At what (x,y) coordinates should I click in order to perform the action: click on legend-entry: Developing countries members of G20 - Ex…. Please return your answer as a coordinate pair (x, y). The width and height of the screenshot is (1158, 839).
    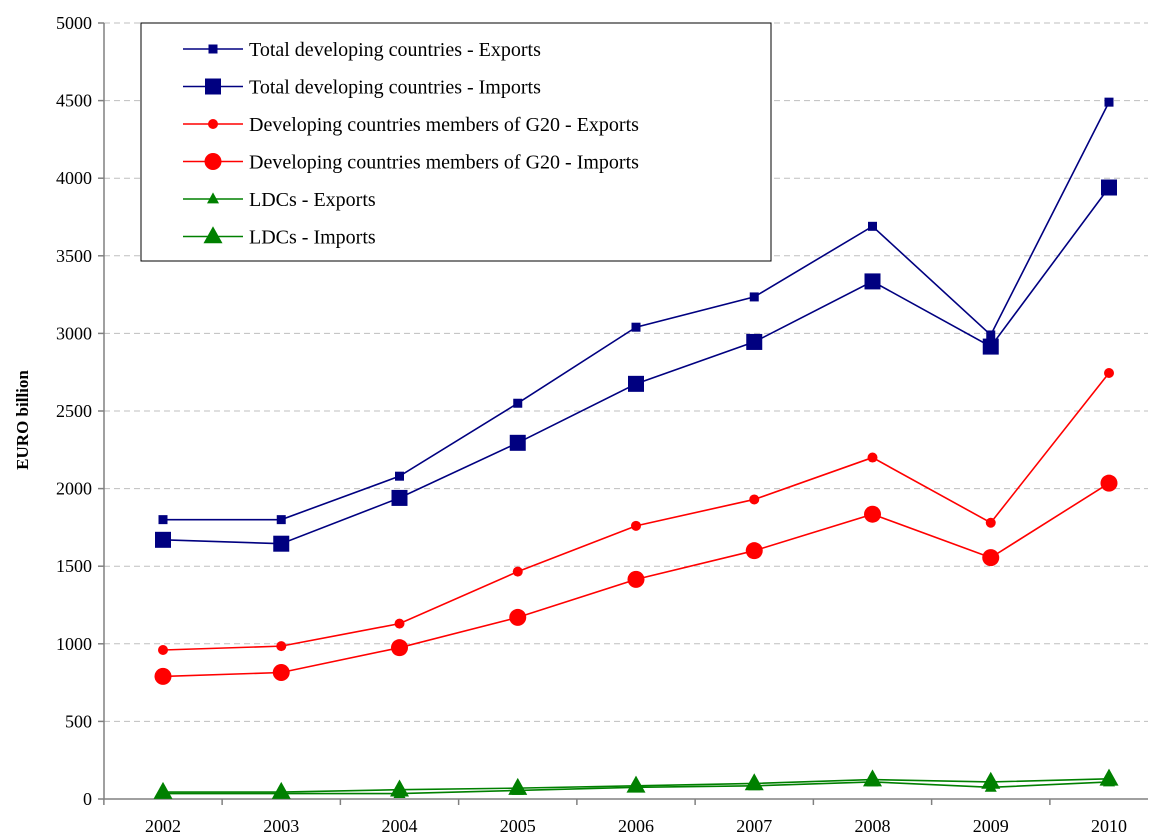
    Looking at the image, I should click on (411, 125).